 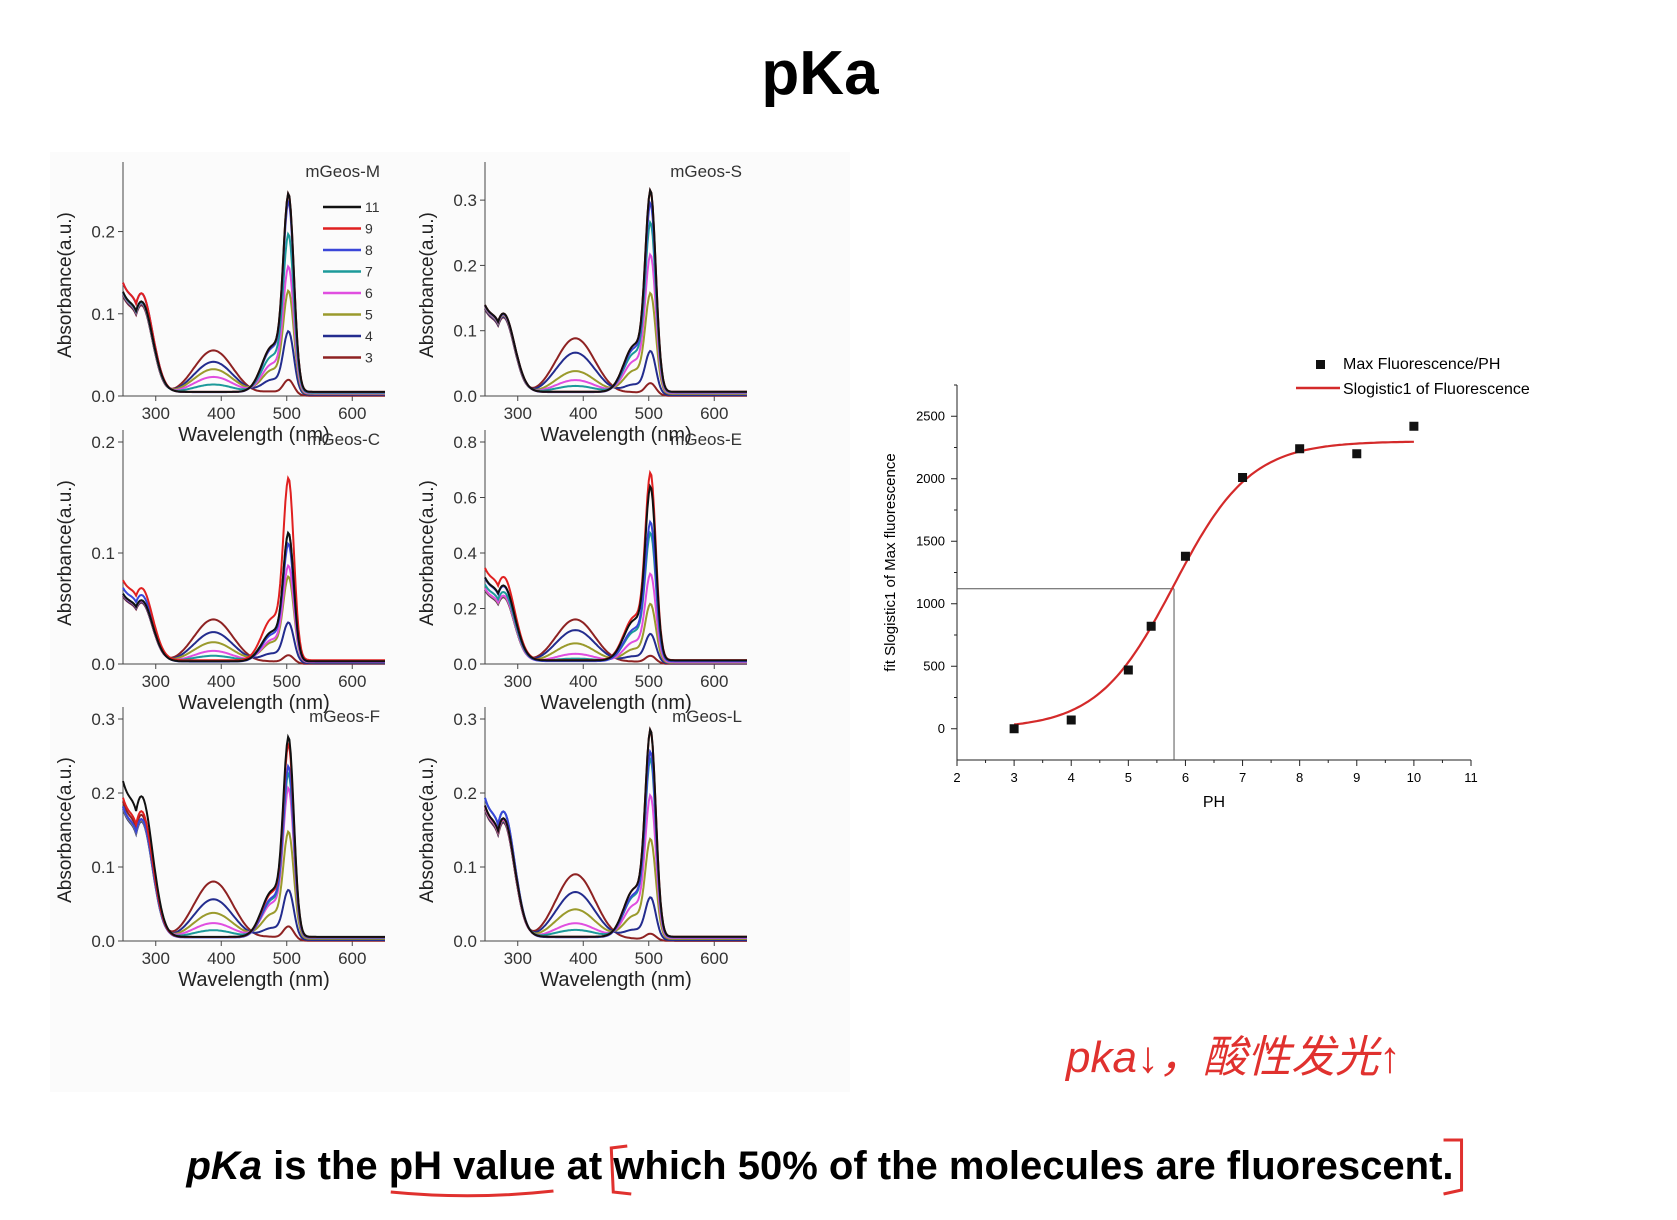 I want to click on fit-x-tick-label: 8, so click(x=1299, y=777).